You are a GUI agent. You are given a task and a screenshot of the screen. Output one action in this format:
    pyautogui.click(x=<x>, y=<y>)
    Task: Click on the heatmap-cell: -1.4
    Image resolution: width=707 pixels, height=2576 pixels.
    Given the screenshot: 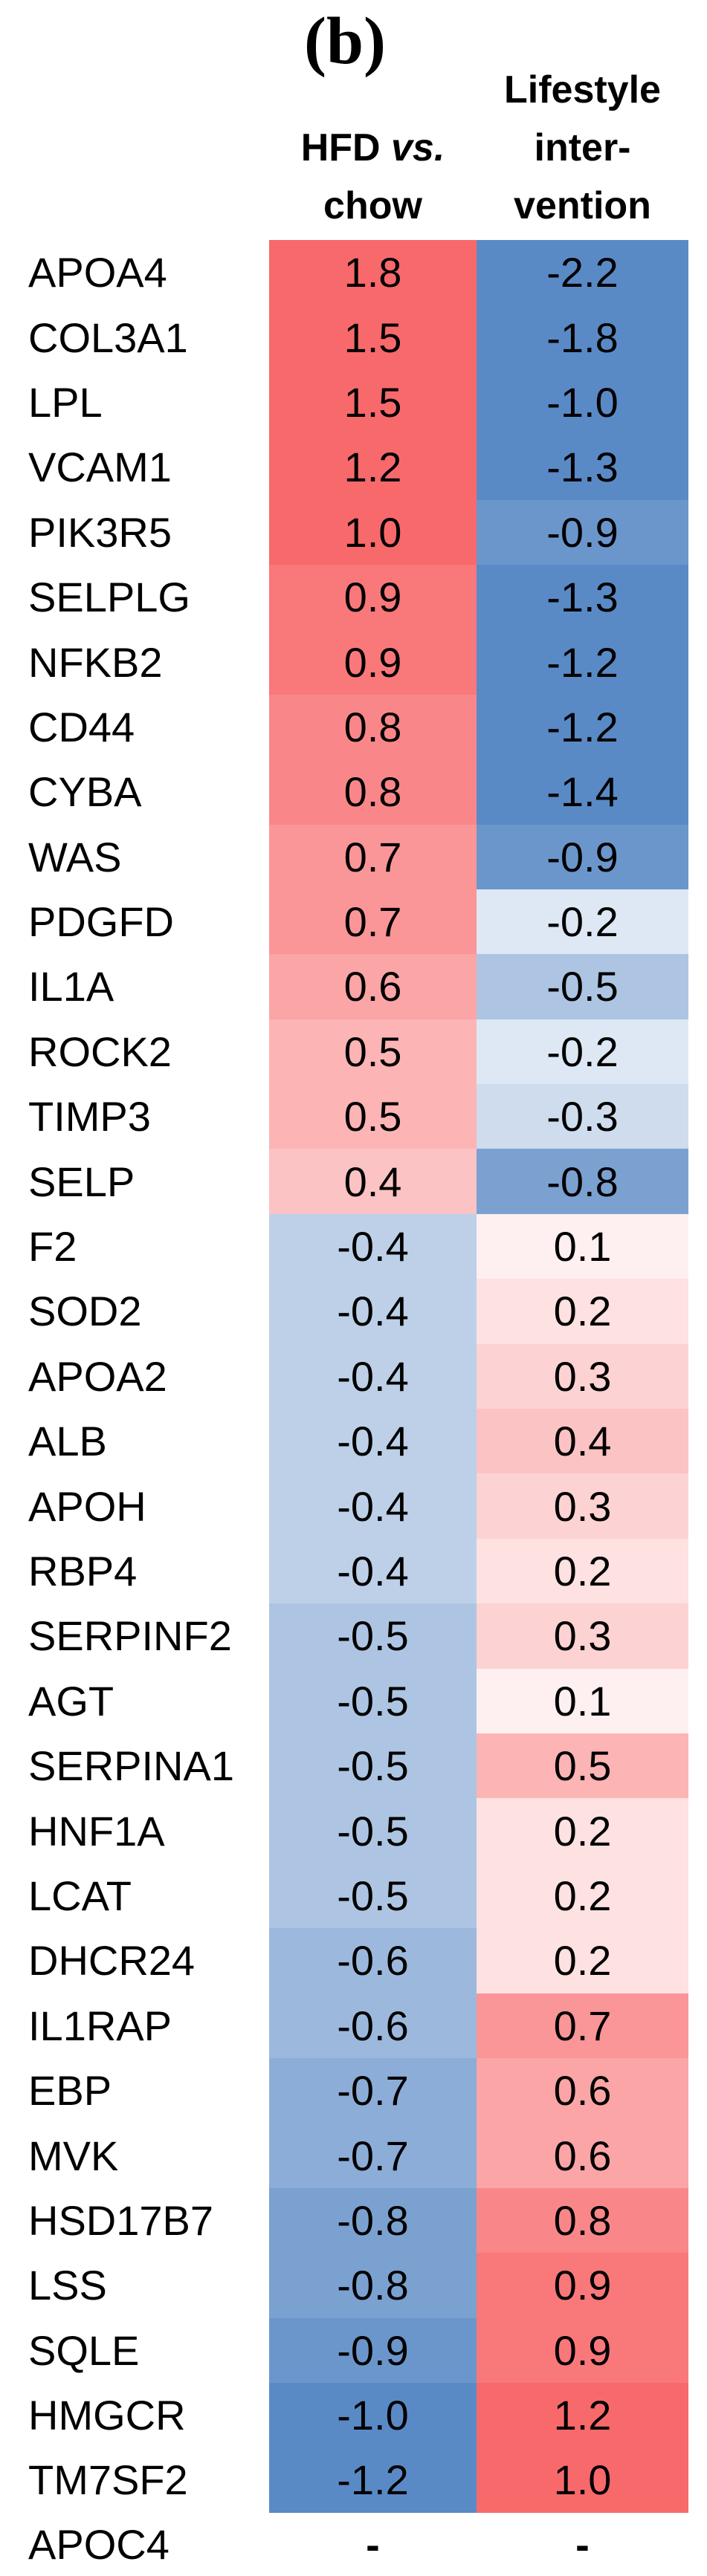 What is the action you would take?
    pyautogui.click(x=582, y=792)
    